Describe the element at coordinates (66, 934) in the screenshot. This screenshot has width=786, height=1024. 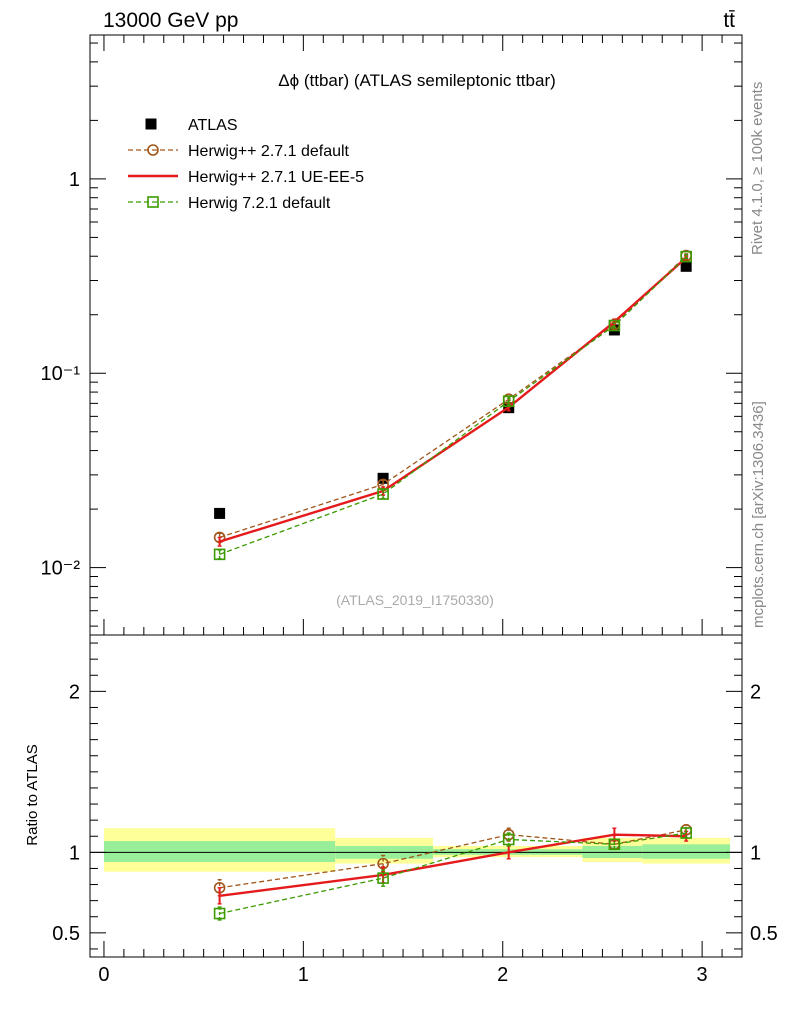
I see `ratio-y-tick-label-left: 0.5` at that location.